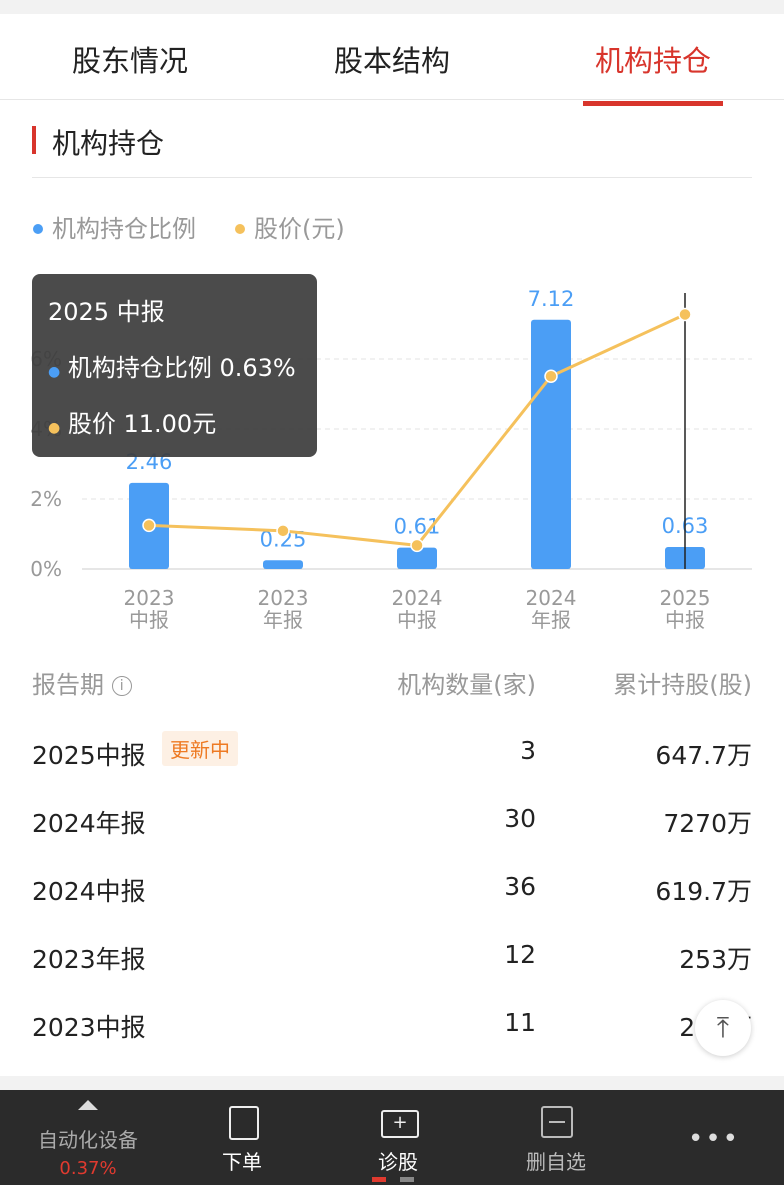  What do you see at coordinates (520, 886) in the screenshot?
I see `table-cell: 36` at bounding box center [520, 886].